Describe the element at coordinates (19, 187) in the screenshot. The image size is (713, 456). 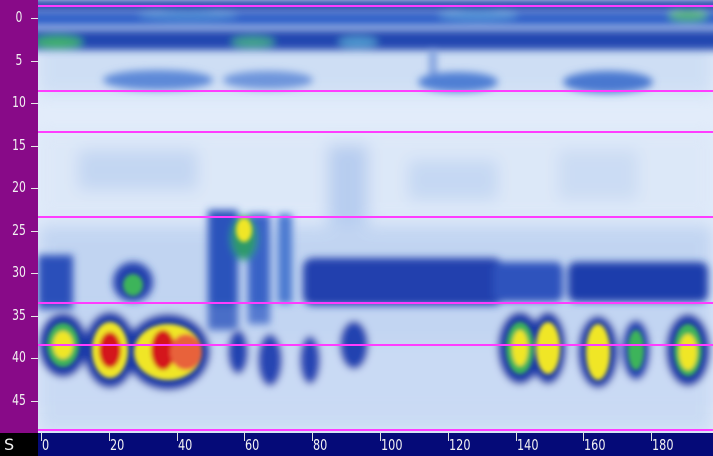
I see `depth-tick-label: 20` at that location.